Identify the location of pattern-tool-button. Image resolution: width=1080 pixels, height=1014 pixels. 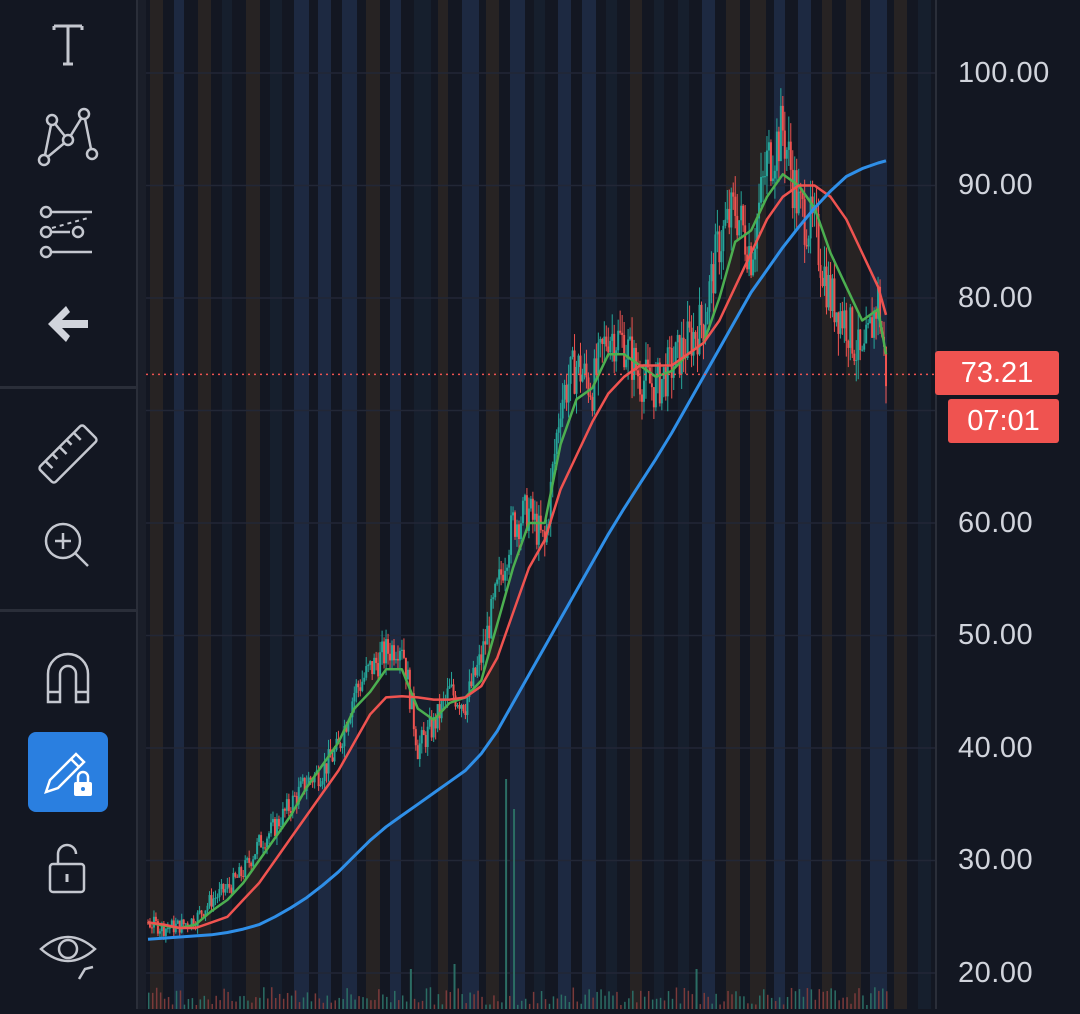
(68, 136).